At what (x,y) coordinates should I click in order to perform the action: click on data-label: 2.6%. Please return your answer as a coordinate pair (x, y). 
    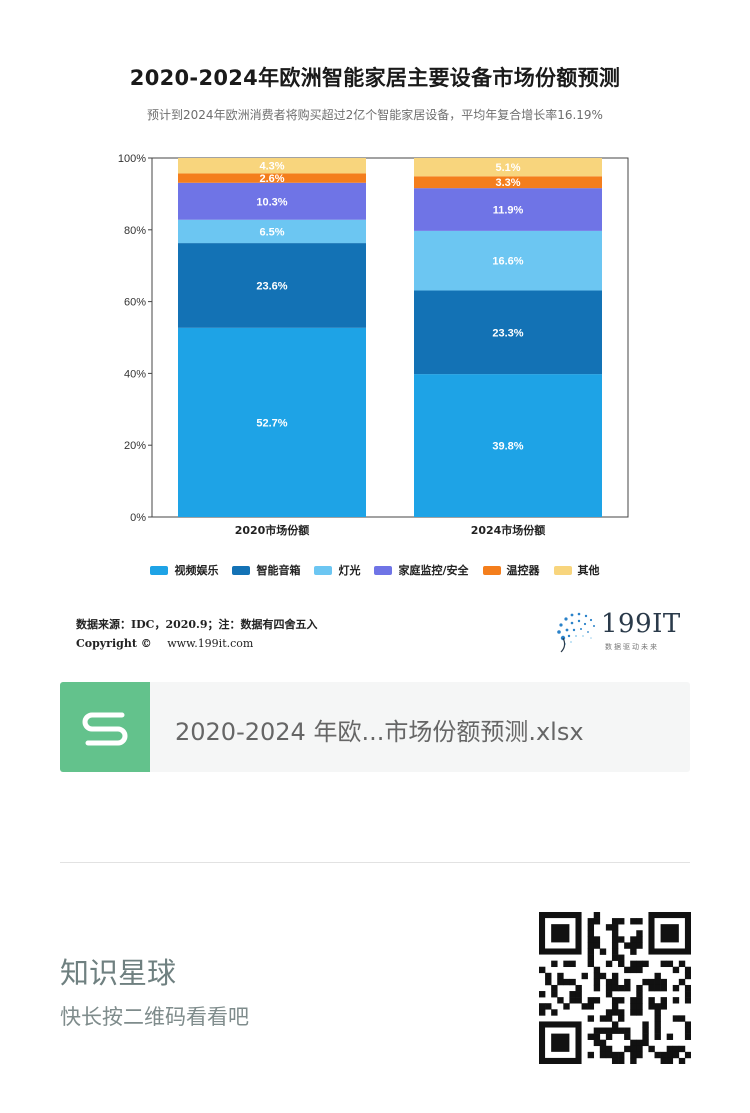
    Looking at the image, I should click on (271, 179).